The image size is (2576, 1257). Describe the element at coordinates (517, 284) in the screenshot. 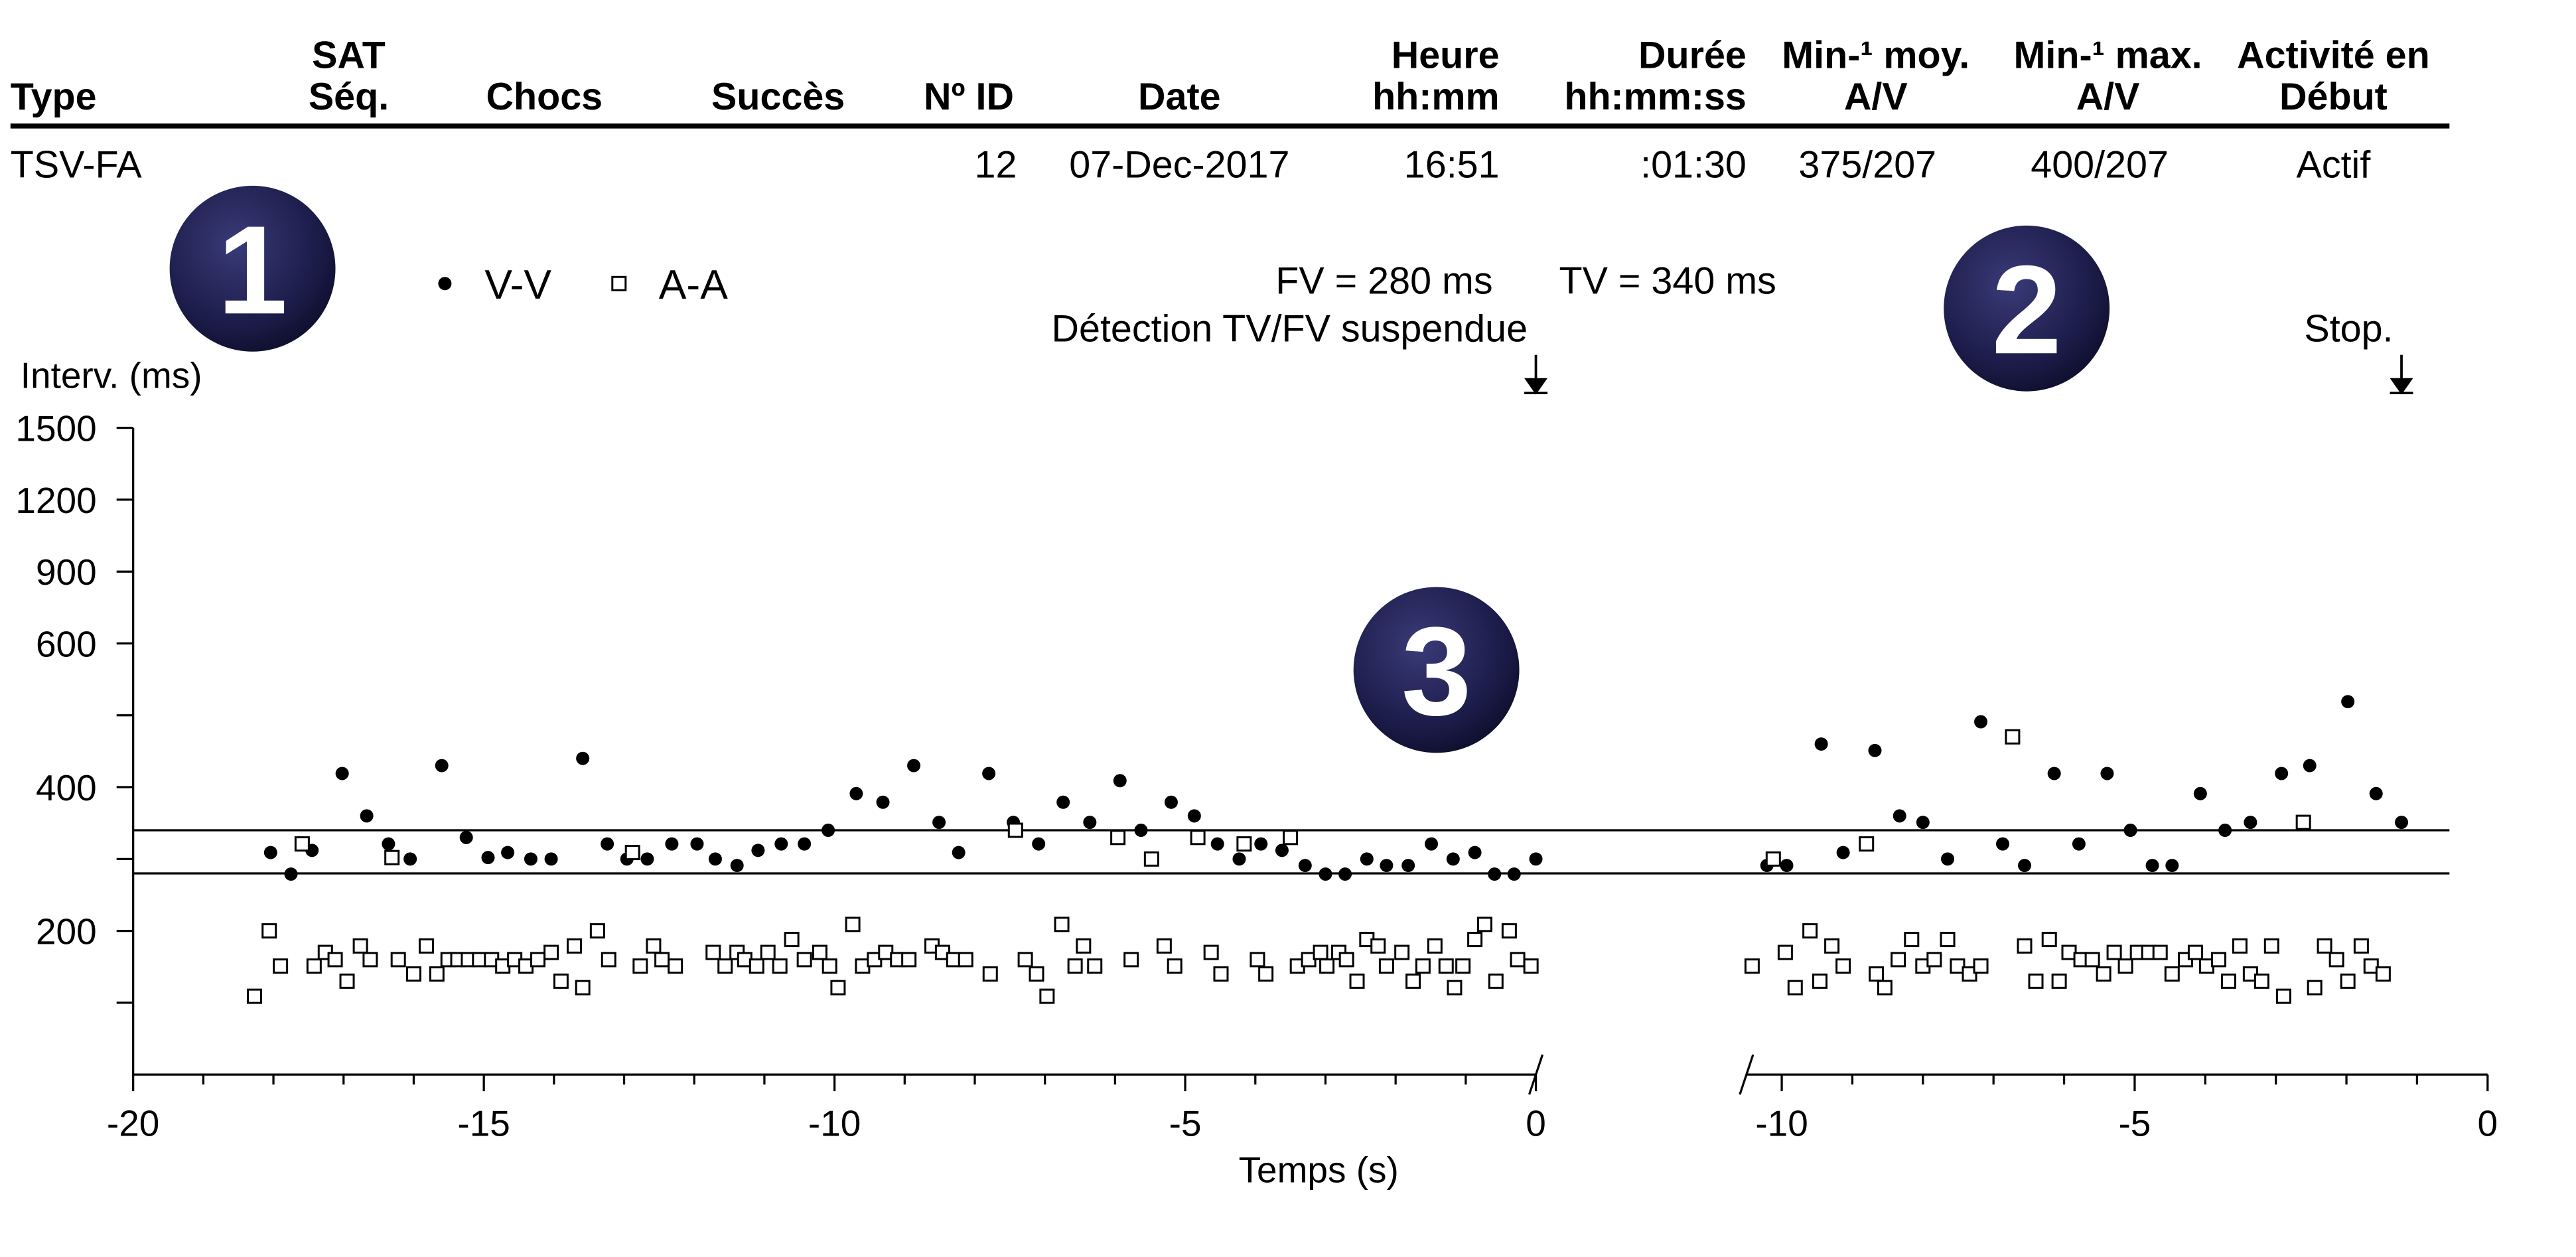

I see `legend-label: V-V` at that location.